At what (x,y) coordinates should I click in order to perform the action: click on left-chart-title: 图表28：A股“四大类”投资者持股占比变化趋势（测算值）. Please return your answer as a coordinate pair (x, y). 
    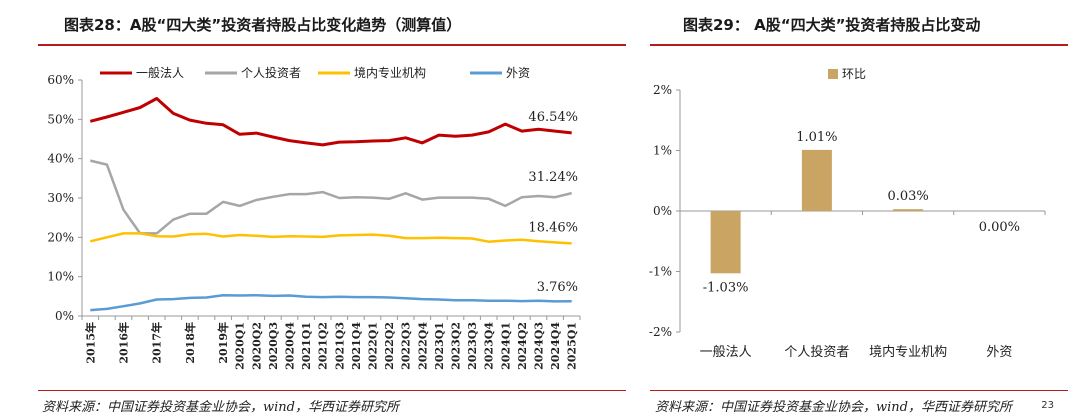
    Looking at the image, I should click on (263, 25).